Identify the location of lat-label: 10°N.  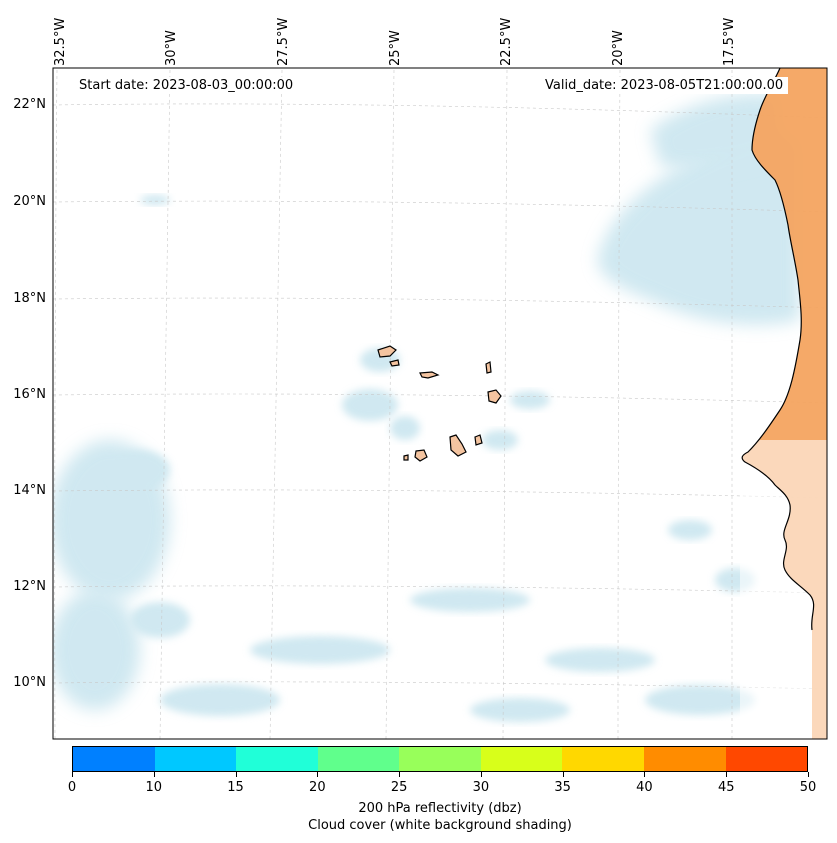
(29, 682).